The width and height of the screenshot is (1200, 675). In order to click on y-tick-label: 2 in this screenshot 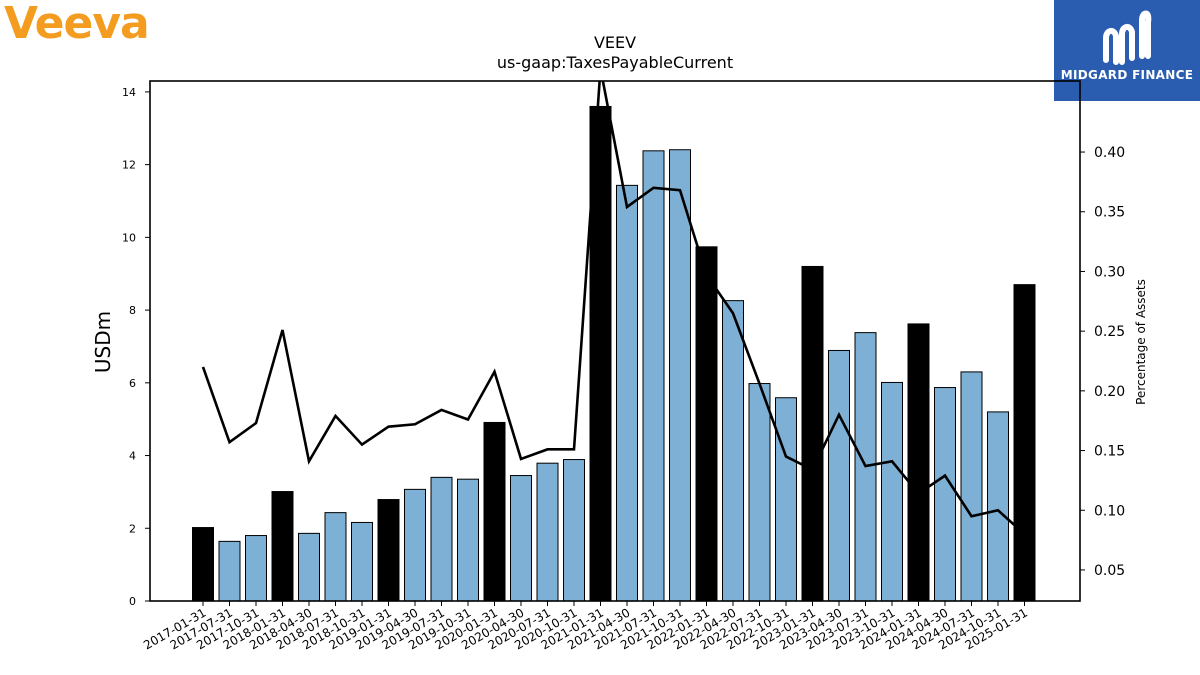, I will do `click(132, 528)`.